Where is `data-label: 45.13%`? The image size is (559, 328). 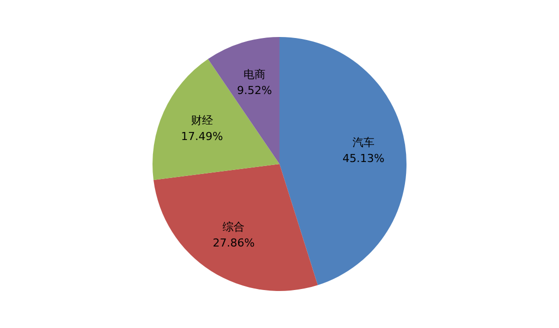 data-label: 45.13% is located at coordinates (363, 159).